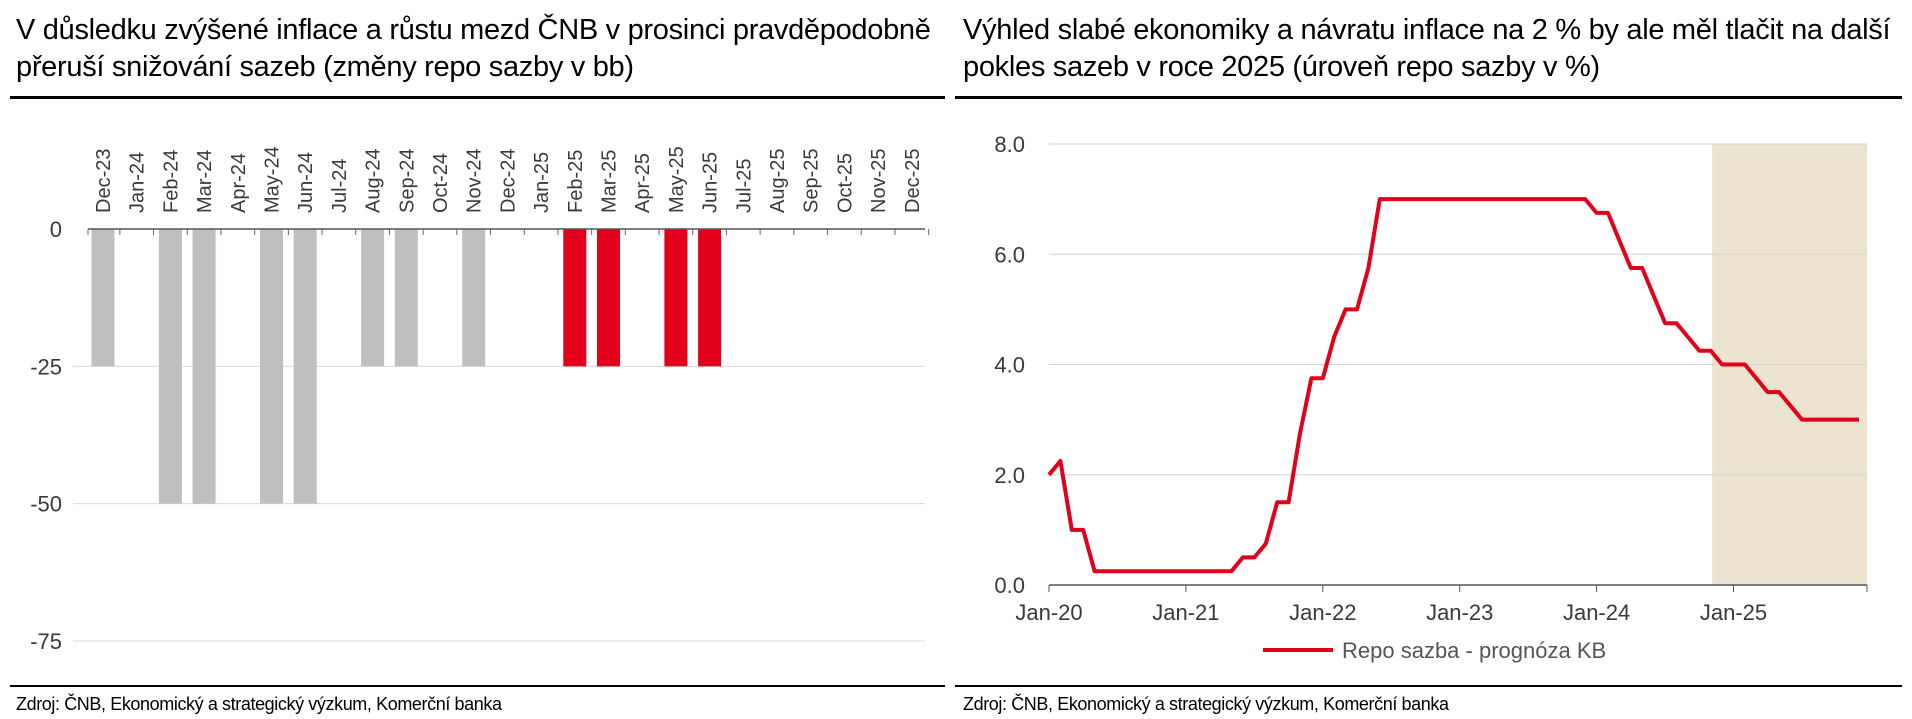 The image size is (1912, 719). Describe the element at coordinates (1596, 612) in the screenshot. I see `line-x-tick-label: Jan-24` at that location.